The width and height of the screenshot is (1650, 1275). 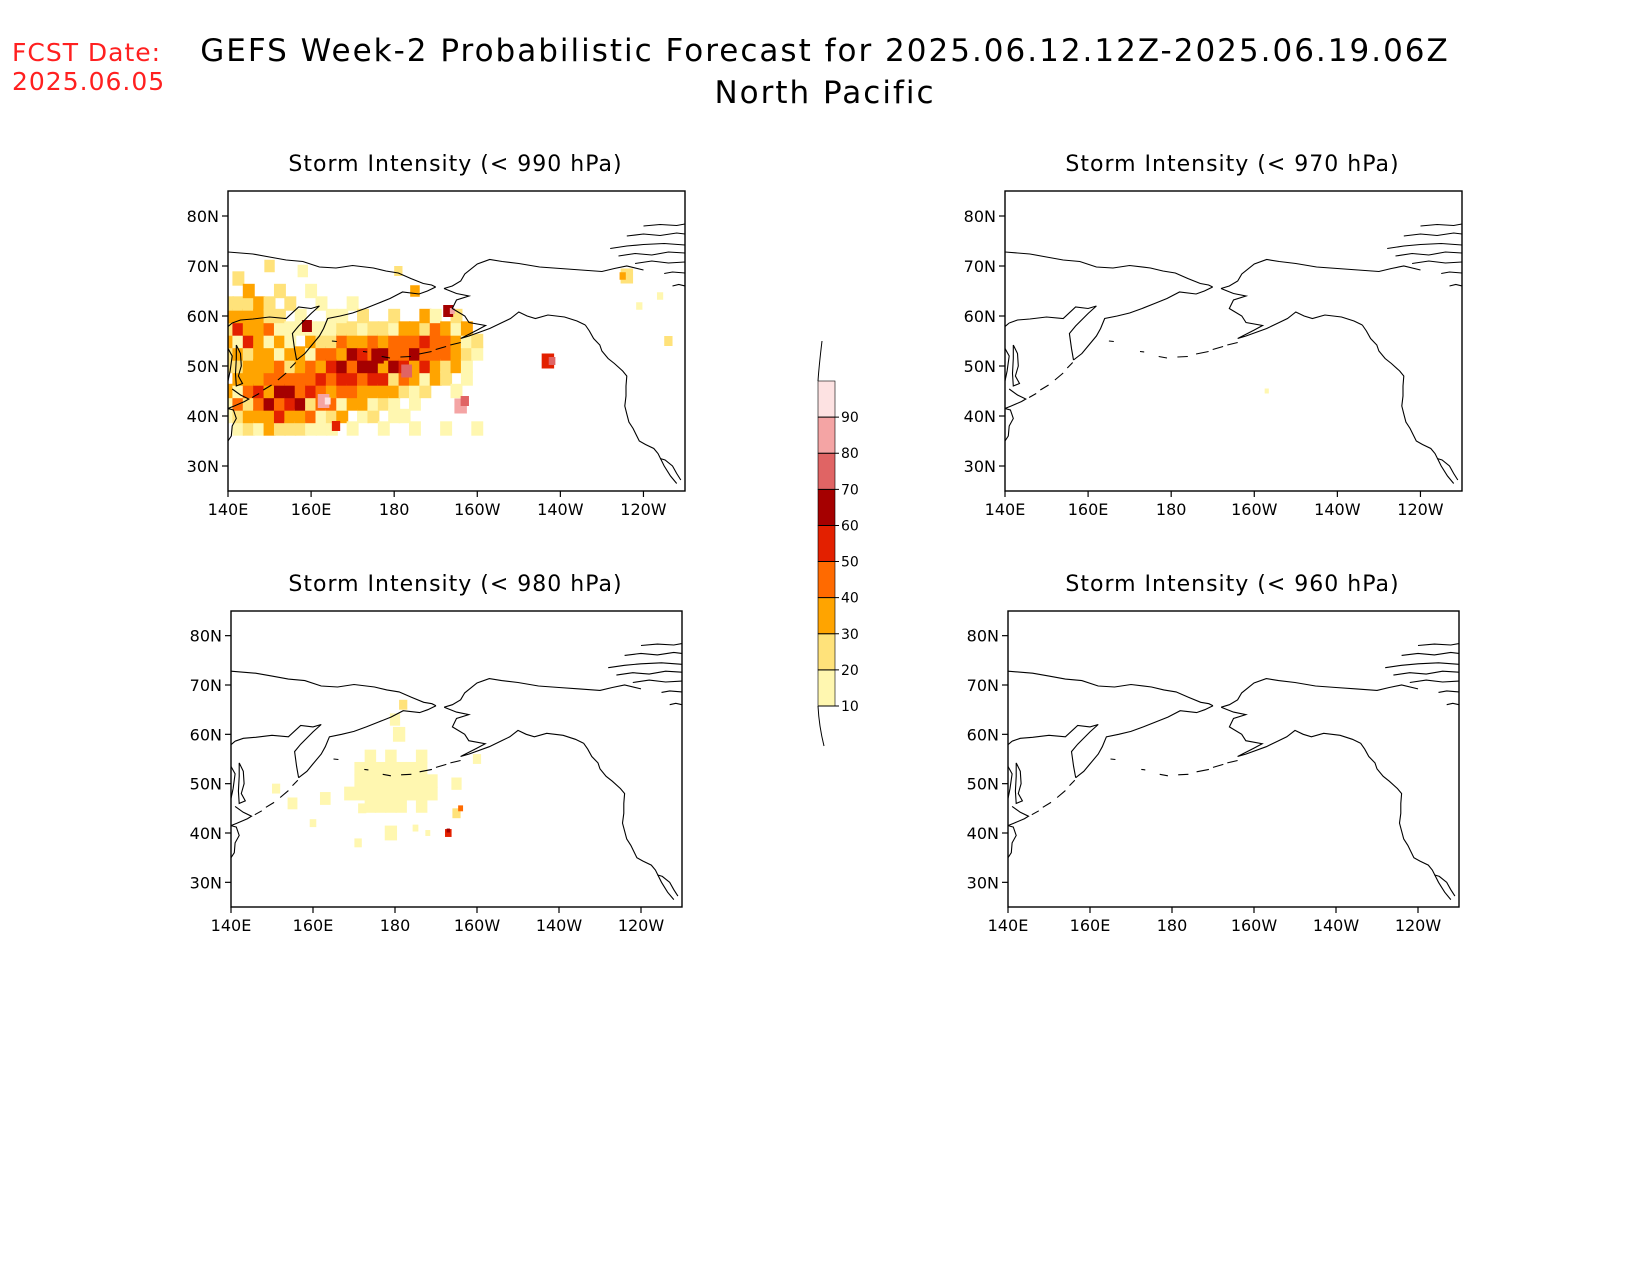 I want to click on coastlines, so click(x=456, y=771).